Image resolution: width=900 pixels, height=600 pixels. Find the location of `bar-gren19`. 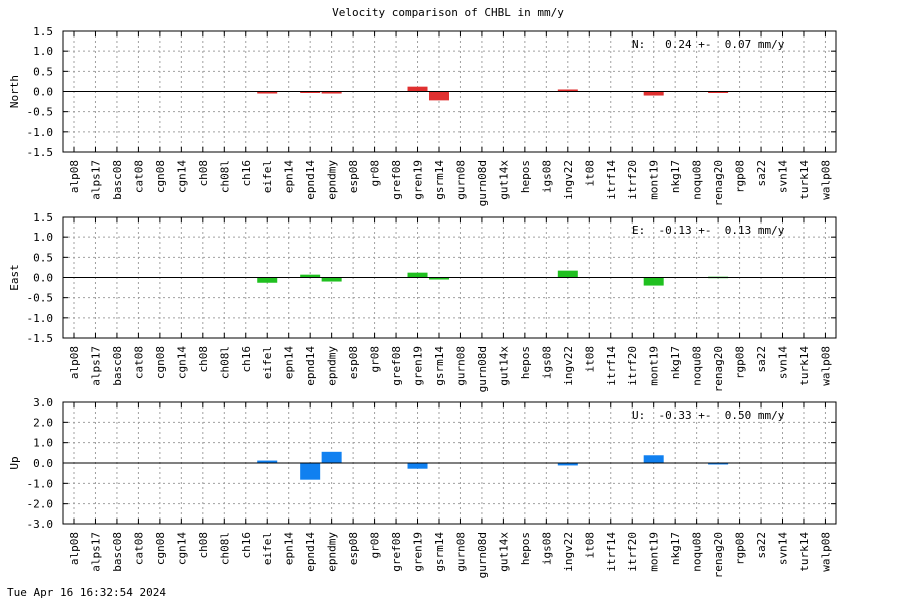

bar-gren19 is located at coordinates (417, 466).